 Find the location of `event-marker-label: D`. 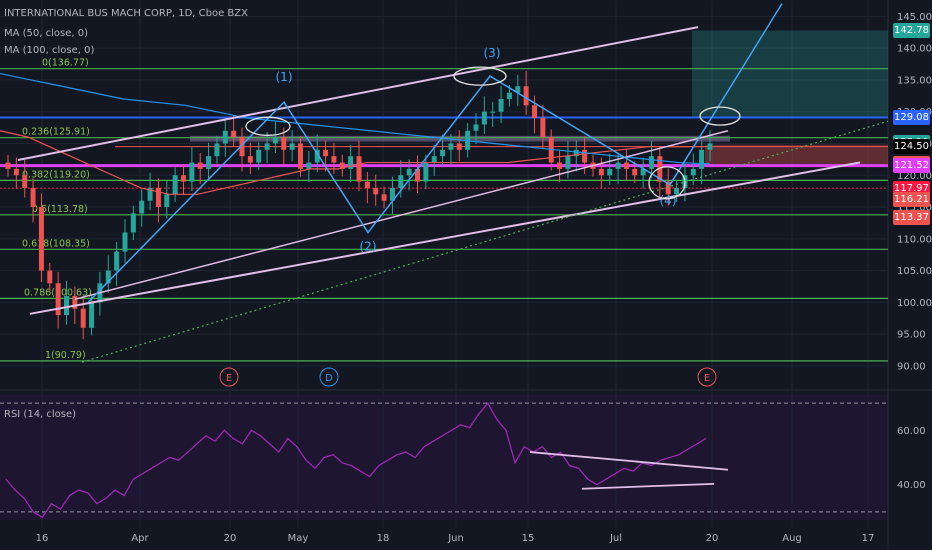

event-marker-label: D is located at coordinates (329, 378).